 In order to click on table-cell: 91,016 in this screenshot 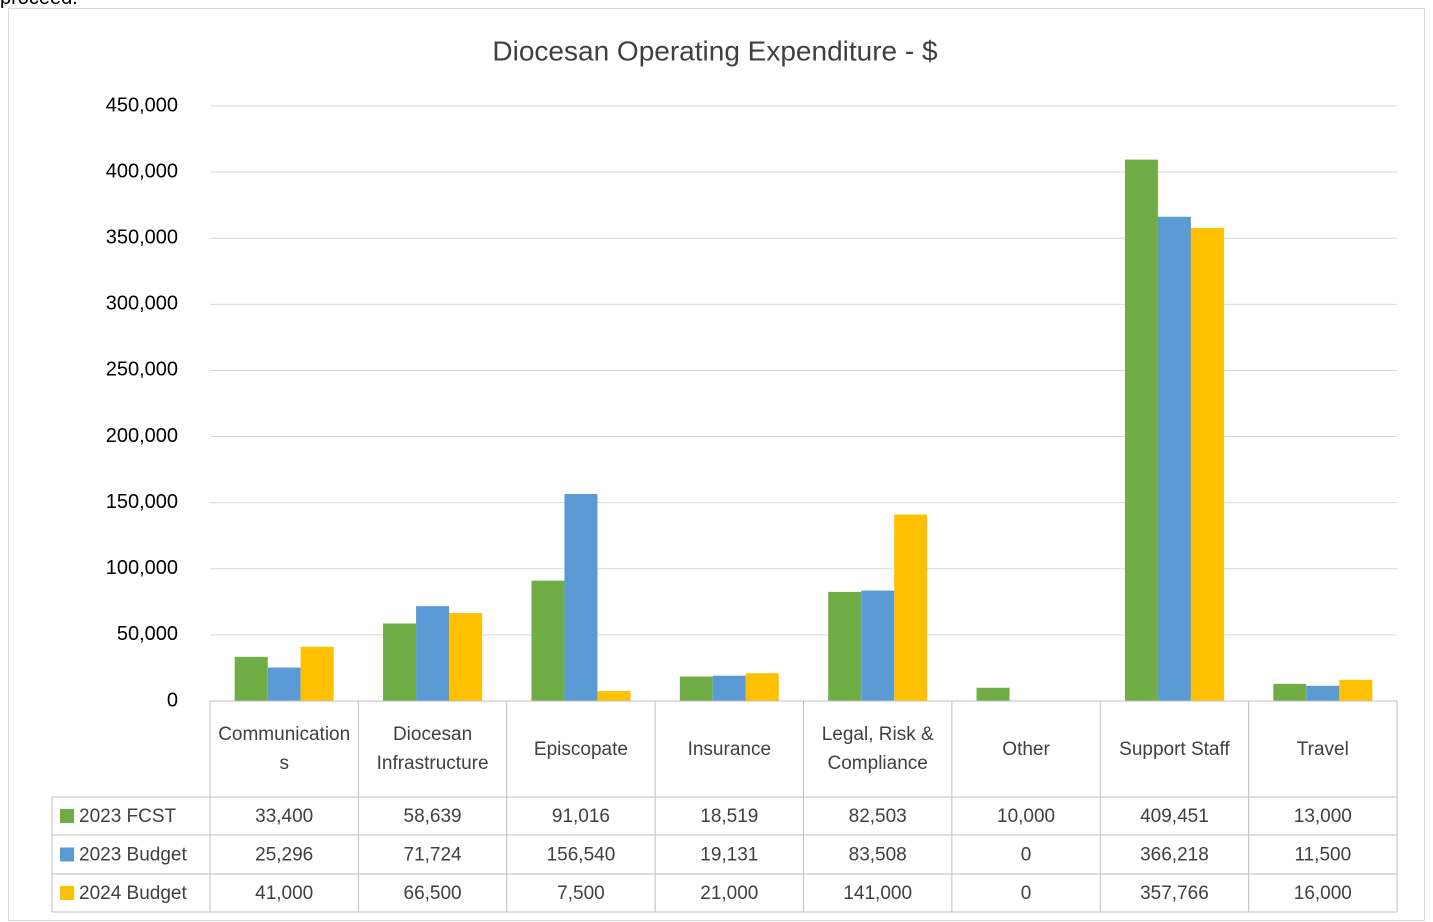, I will do `click(581, 816)`.